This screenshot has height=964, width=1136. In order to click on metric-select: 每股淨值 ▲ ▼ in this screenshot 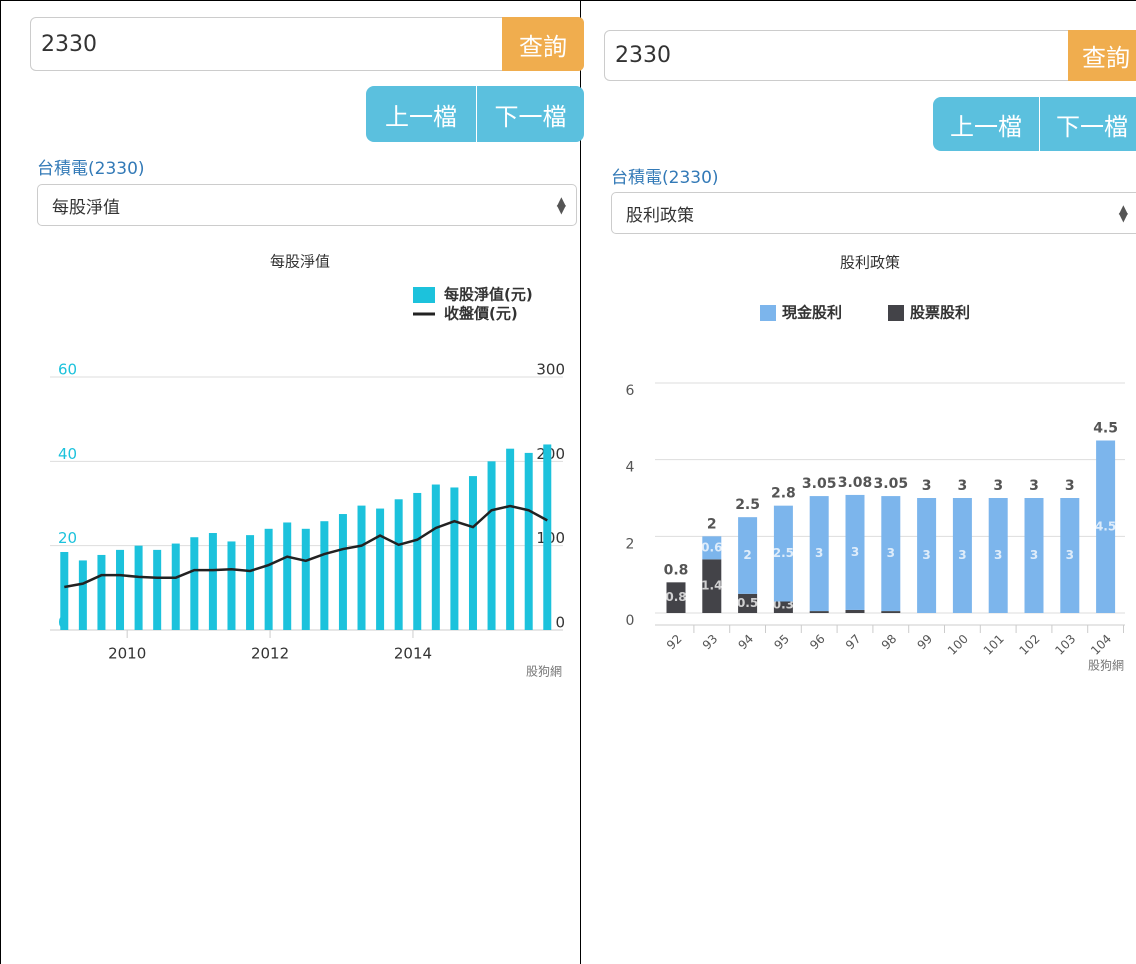, I will do `click(307, 205)`.